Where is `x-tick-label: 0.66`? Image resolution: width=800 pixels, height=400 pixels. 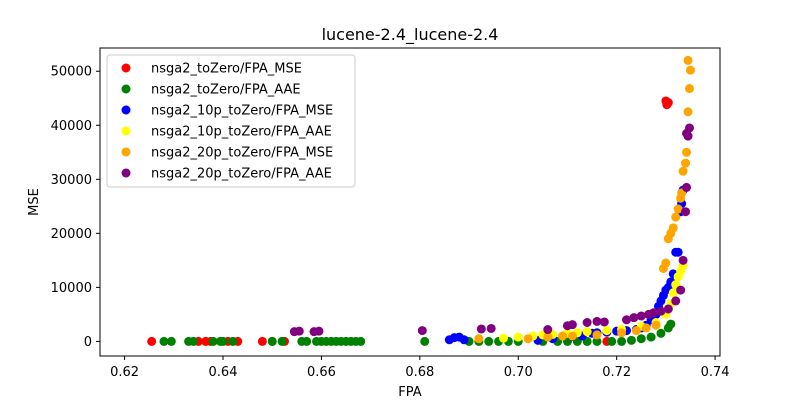 x-tick-label: 0.66 is located at coordinates (321, 372).